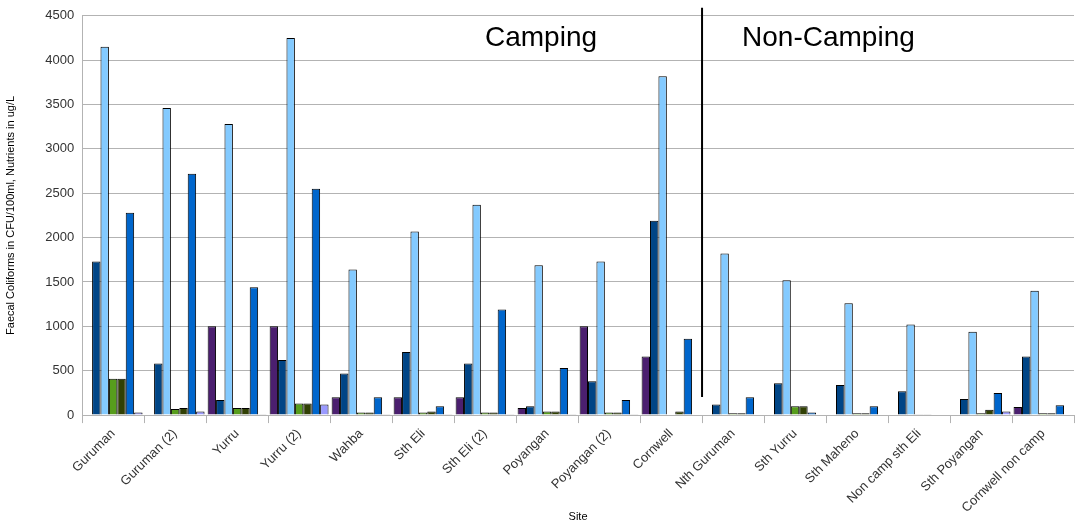 The width and height of the screenshot is (1078, 528). Describe the element at coordinates (60, 237) in the screenshot. I see `y-tick-label: 2000` at that location.